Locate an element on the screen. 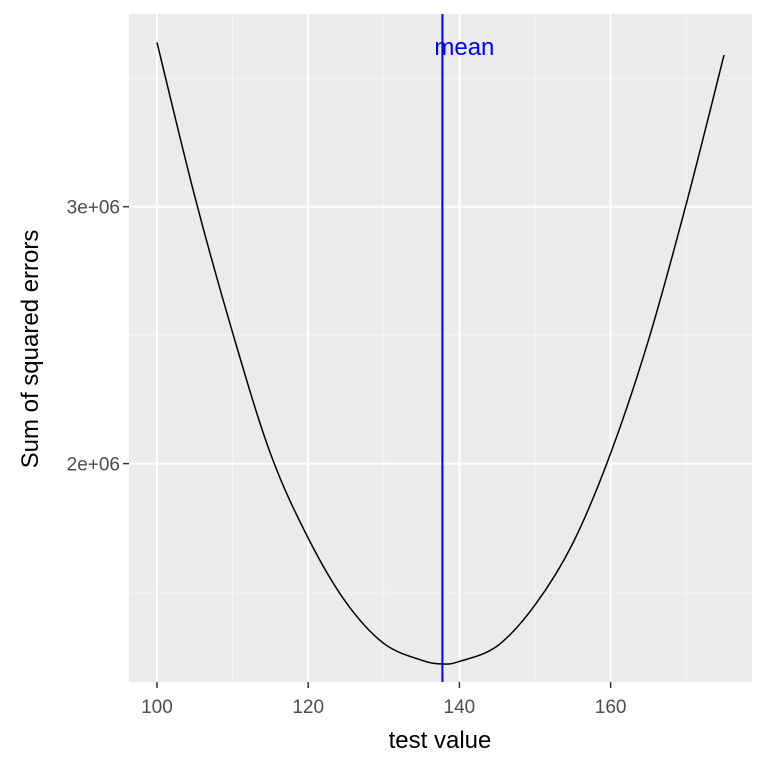 The width and height of the screenshot is (768, 773). mean-label: mean is located at coordinates (464, 47).